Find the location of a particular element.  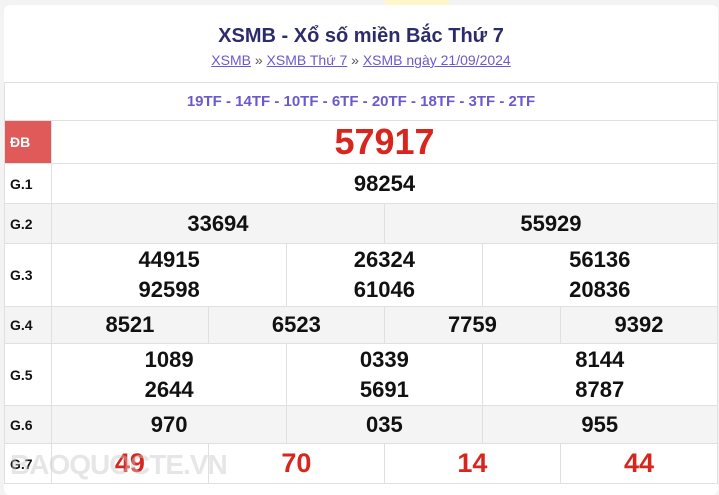

prize-g3-value: 44915 is located at coordinates (169, 259).